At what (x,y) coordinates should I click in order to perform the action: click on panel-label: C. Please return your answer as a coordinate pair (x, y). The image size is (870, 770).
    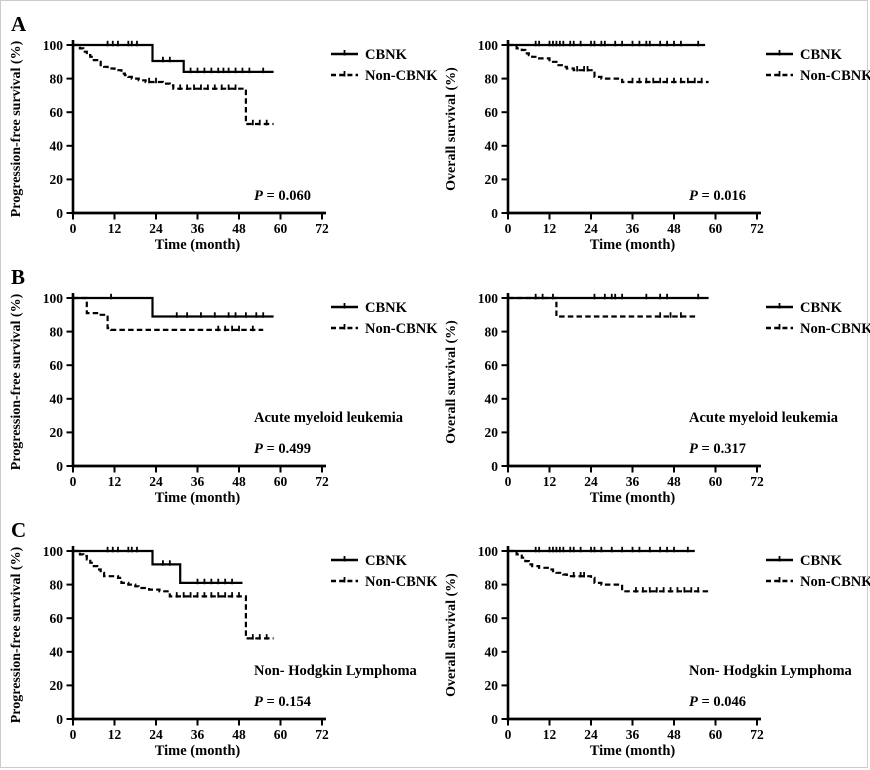
    Looking at the image, I should click on (18, 530).